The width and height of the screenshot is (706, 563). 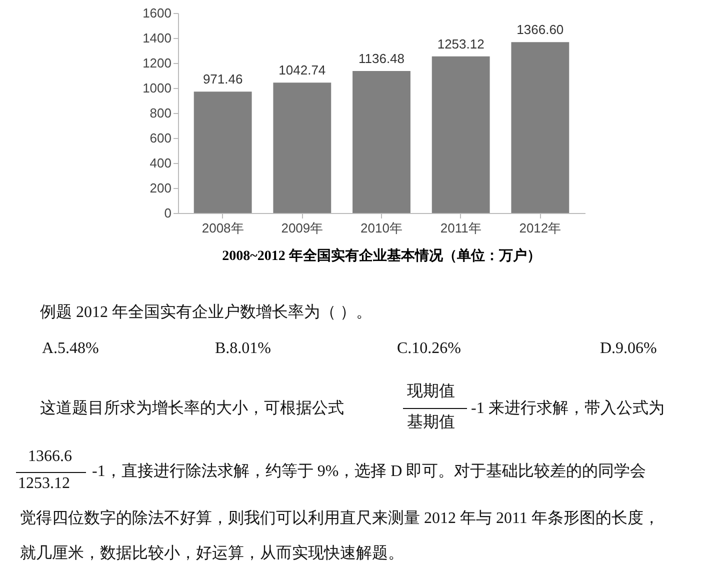 What do you see at coordinates (168, 213) in the screenshot?
I see `y-tick-label: 0` at bounding box center [168, 213].